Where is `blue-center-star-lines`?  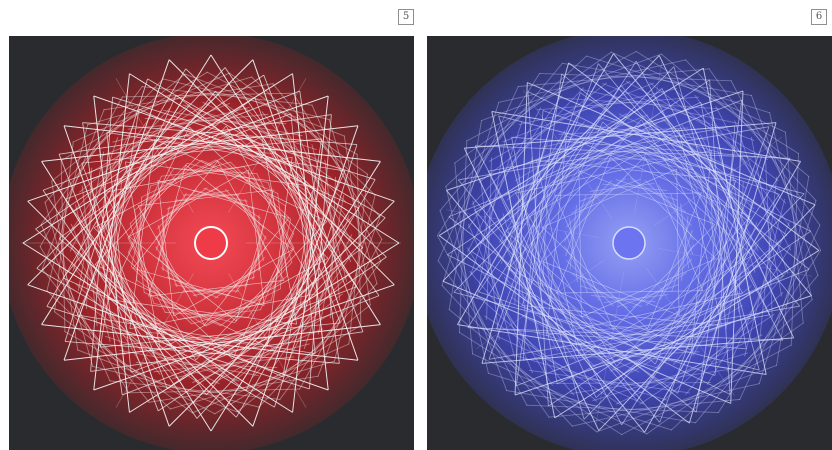
blue-center-star-lines is located at coordinates (628, 194).